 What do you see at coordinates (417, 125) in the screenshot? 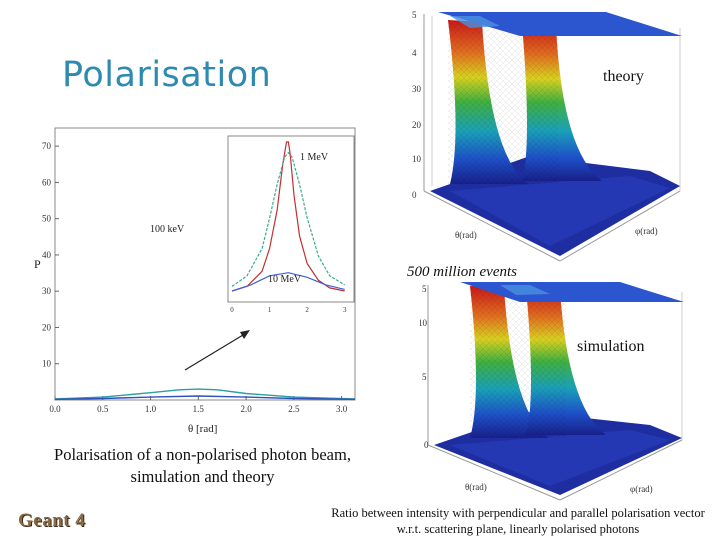
I see `theory-z-tick: 20` at bounding box center [417, 125].